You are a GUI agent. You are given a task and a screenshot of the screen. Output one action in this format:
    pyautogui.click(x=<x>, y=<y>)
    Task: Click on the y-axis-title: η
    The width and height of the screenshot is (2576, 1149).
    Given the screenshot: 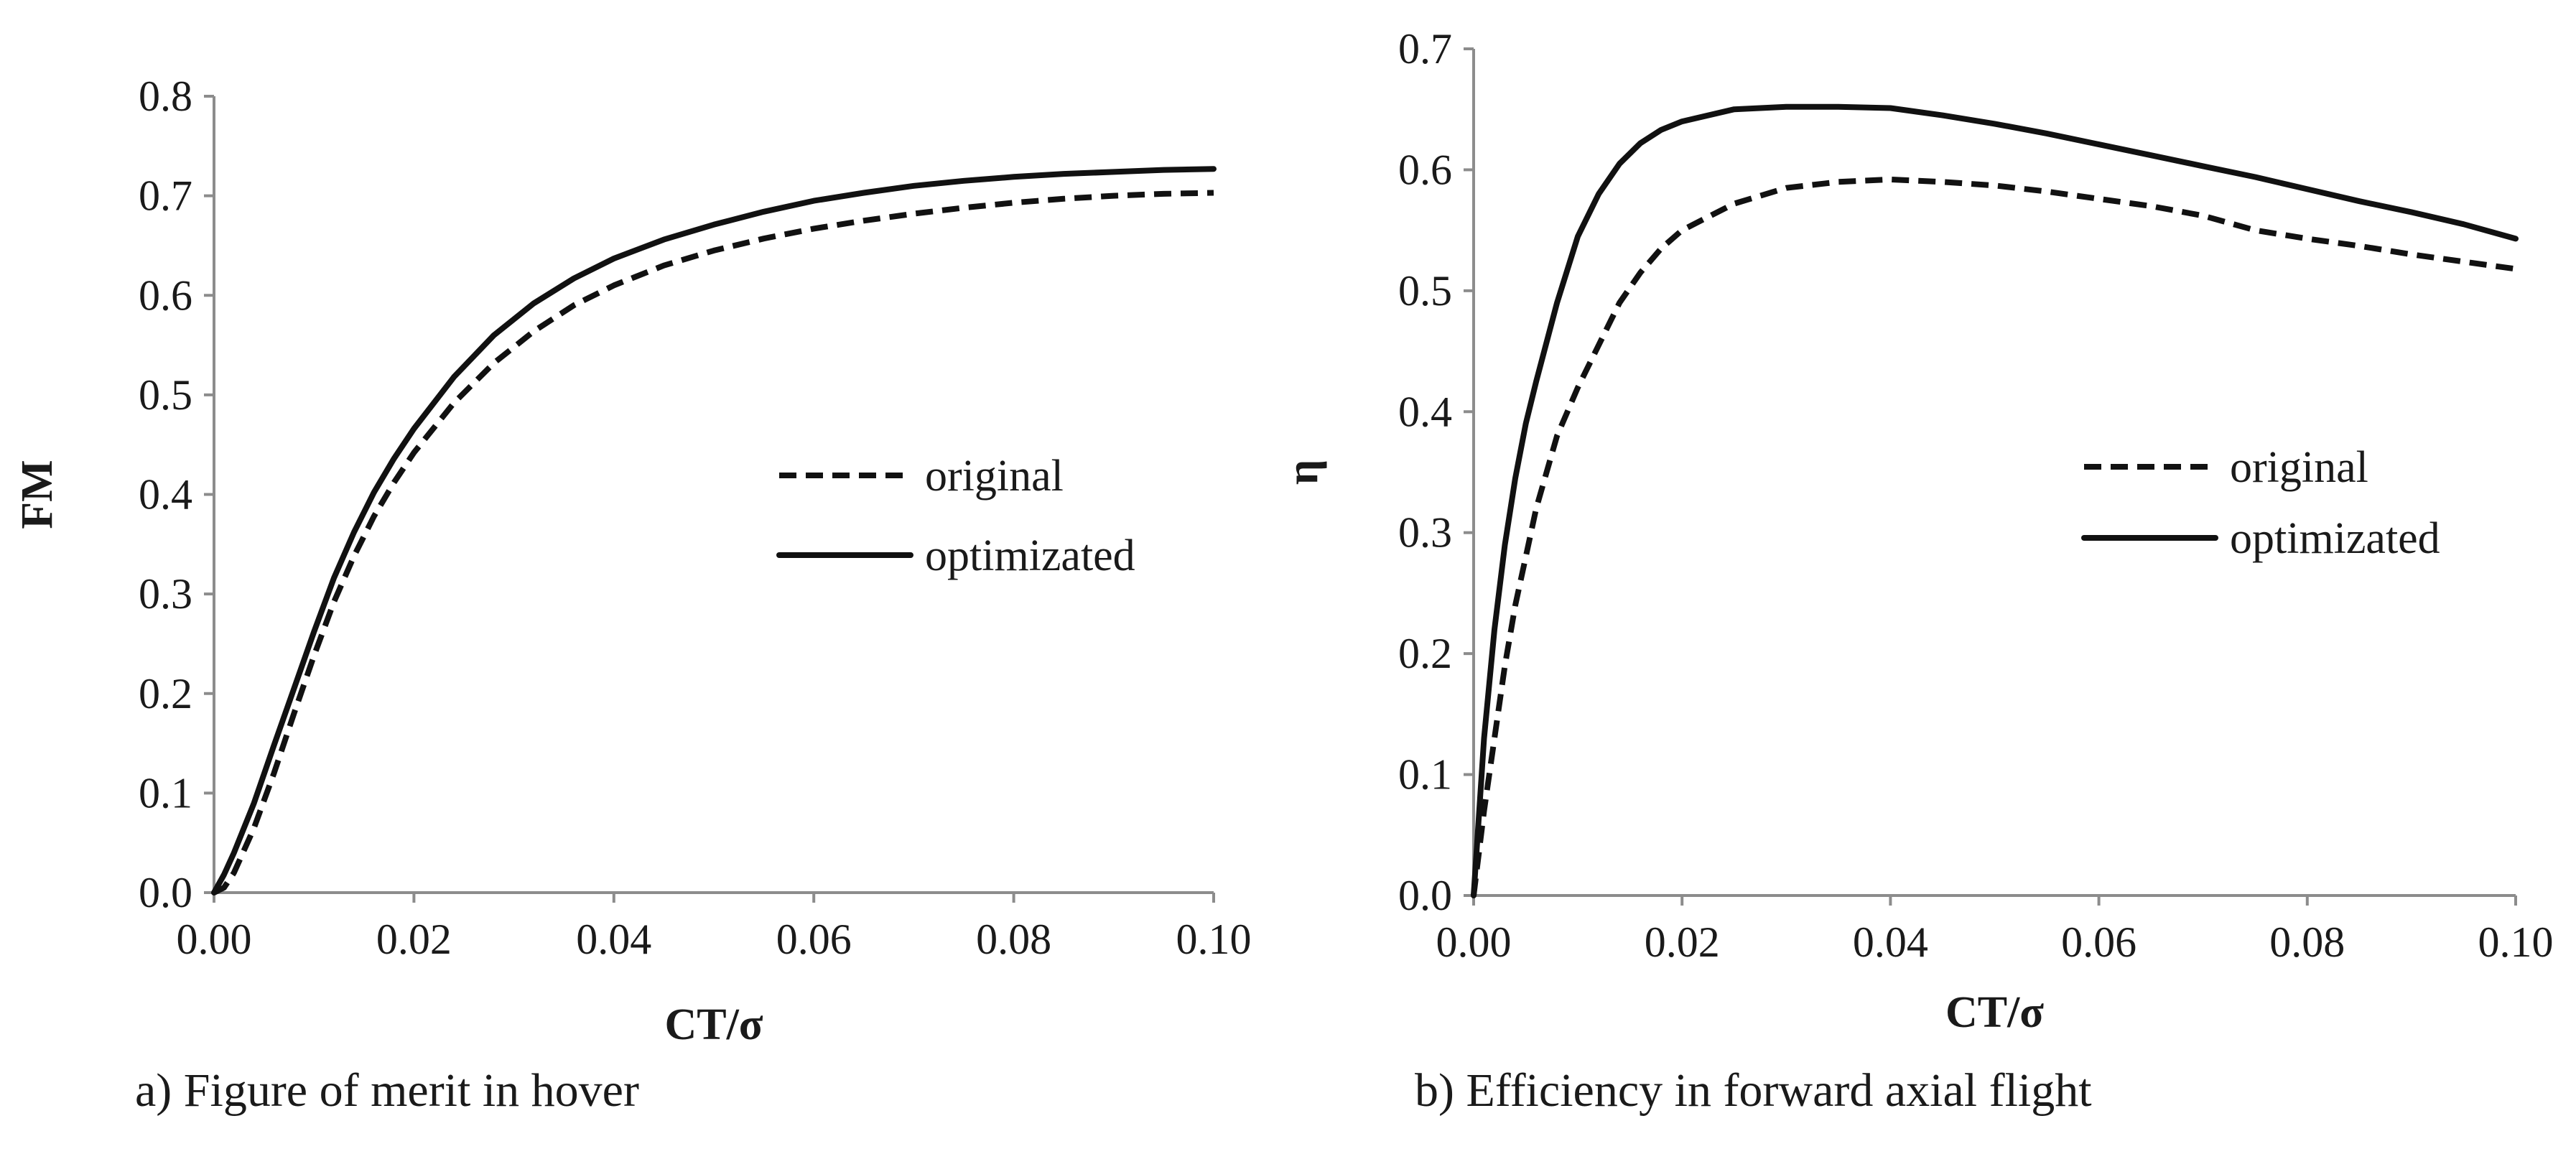 What is the action you would take?
    pyautogui.click(x=1302, y=472)
    